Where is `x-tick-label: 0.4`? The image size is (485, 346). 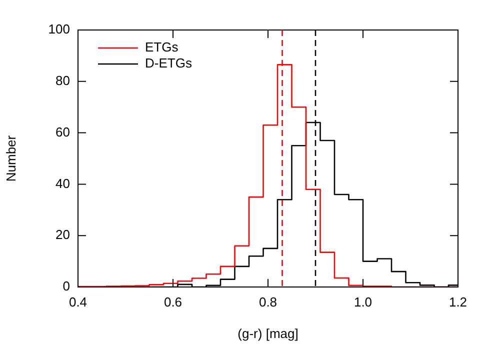 x-tick-label: 0.4 is located at coordinates (78, 302).